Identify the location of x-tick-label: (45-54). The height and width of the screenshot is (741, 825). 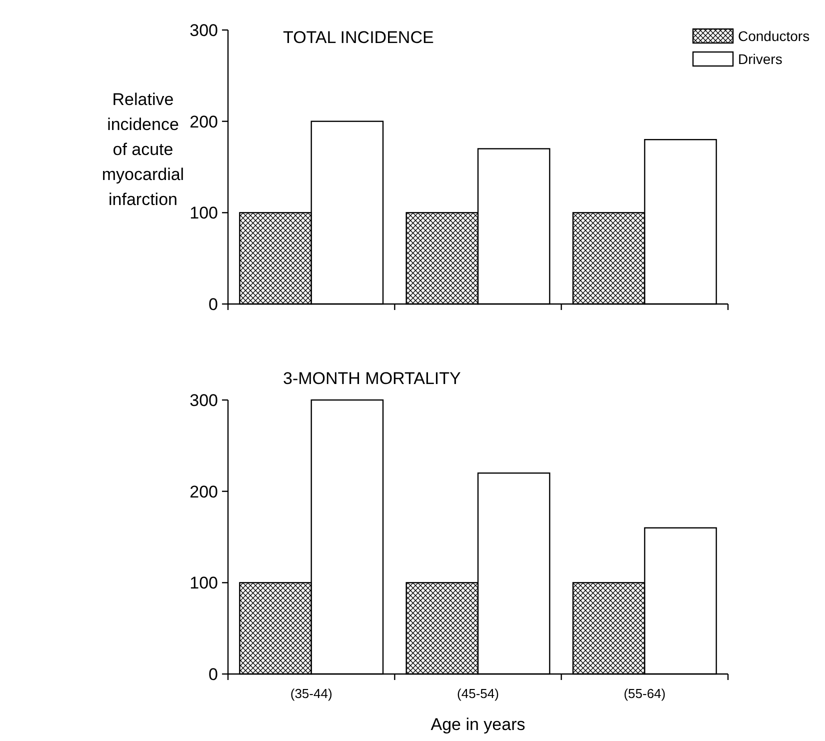
(478, 693).